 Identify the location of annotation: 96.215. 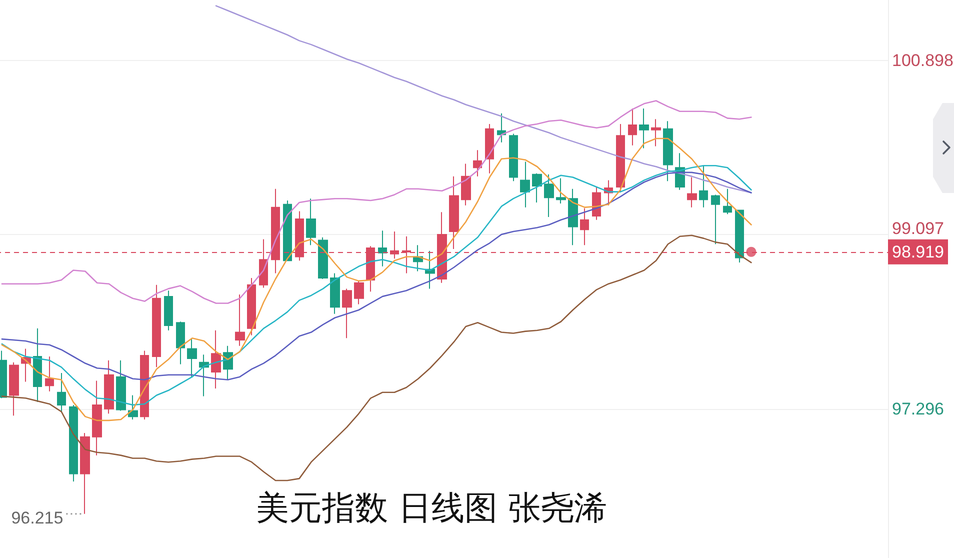
(37, 518).